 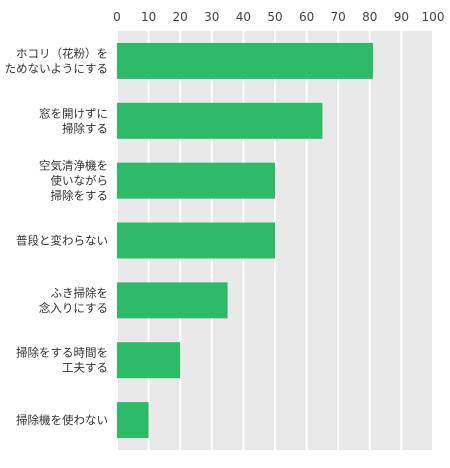 I want to click on category-label: 窓を開けずに掃除する, so click(x=73, y=120).